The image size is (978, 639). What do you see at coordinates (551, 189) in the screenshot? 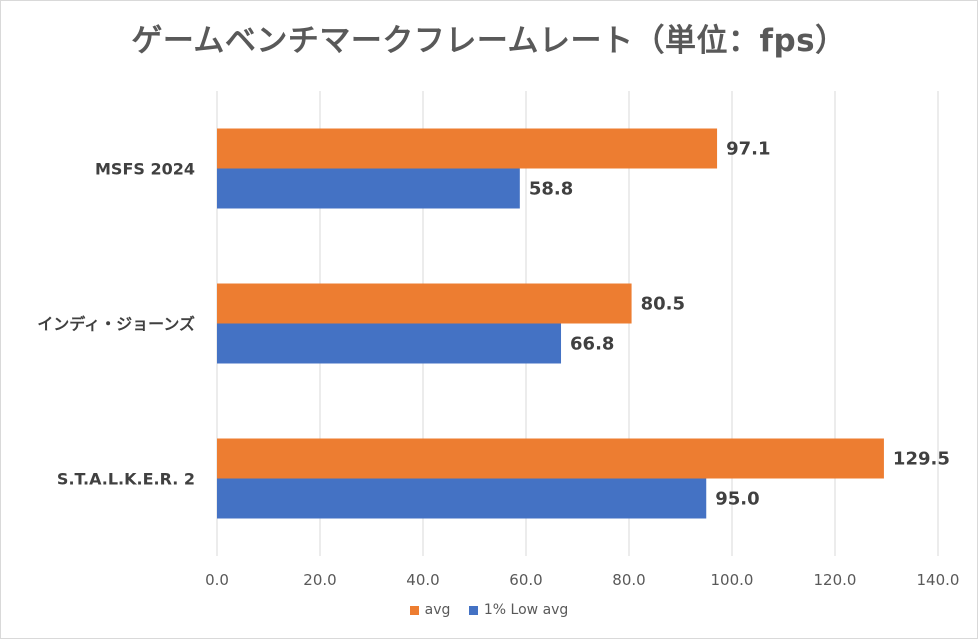
I see `data-label-1-0: 58.8` at bounding box center [551, 189].